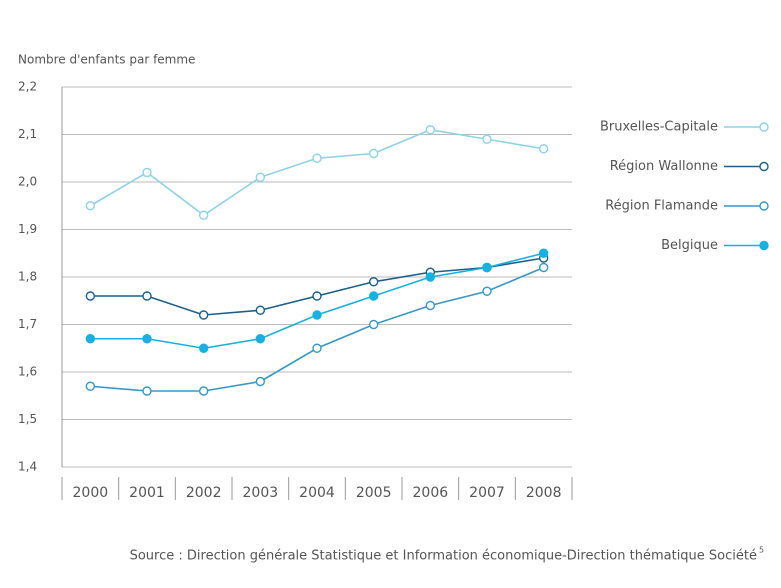 The image size is (781, 588). Describe the element at coordinates (27, 419) in the screenshot. I see `y-tick-label: 1,5` at that location.